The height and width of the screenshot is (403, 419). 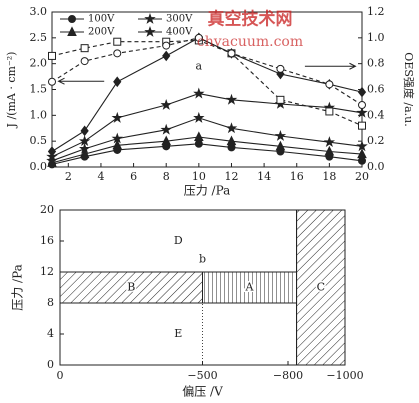 What do you see at coordinates (207, 191) in the screenshot?
I see `x-axis-label: 压力 /Pa` at bounding box center [207, 191].